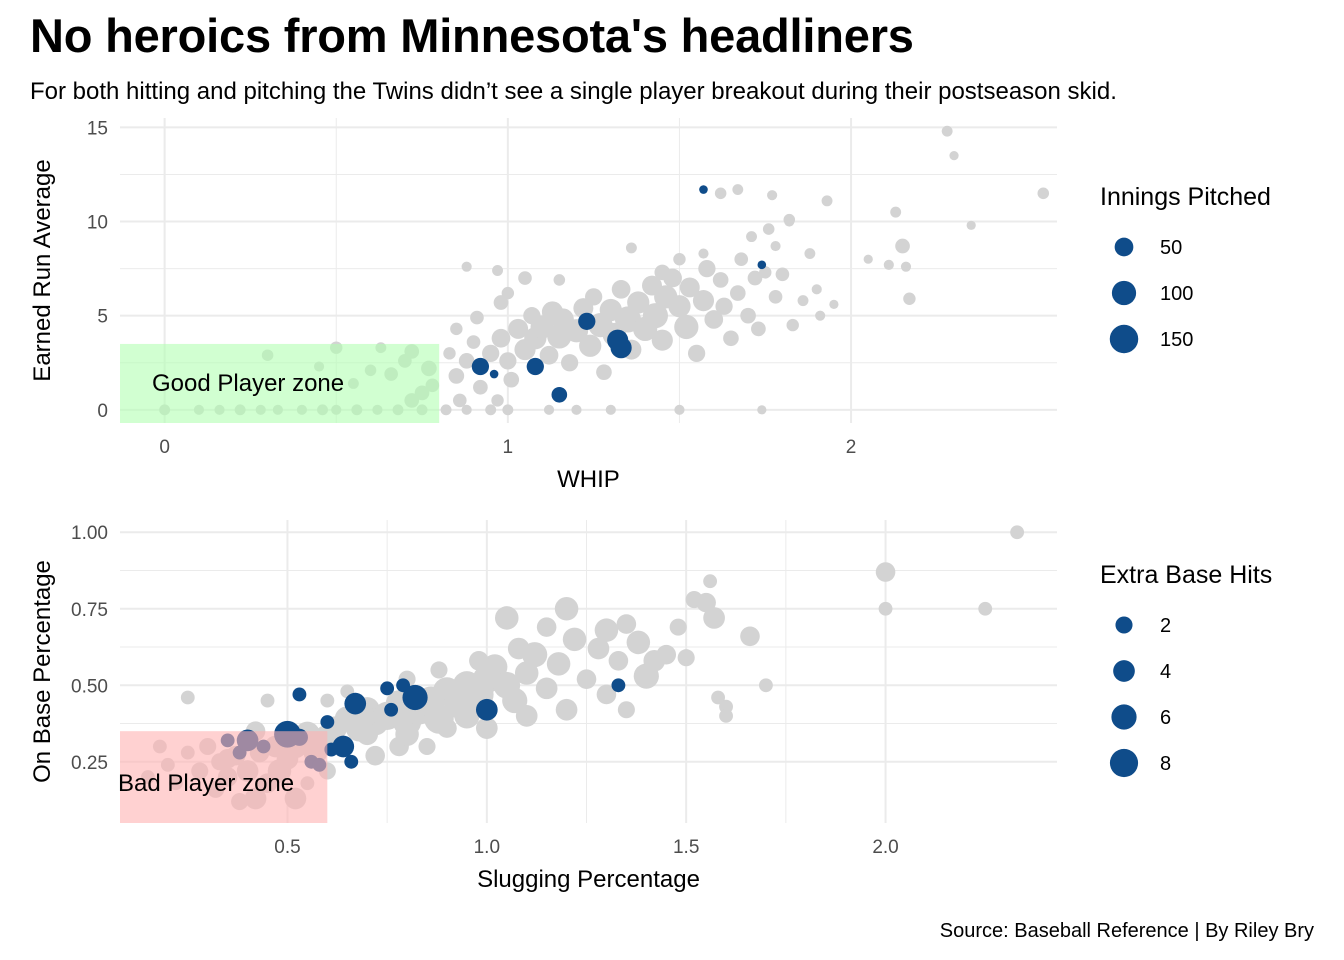  Describe the element at coordinates (588, 479) in the screenshot. I see `x-axis-title: WHIP` at that location.